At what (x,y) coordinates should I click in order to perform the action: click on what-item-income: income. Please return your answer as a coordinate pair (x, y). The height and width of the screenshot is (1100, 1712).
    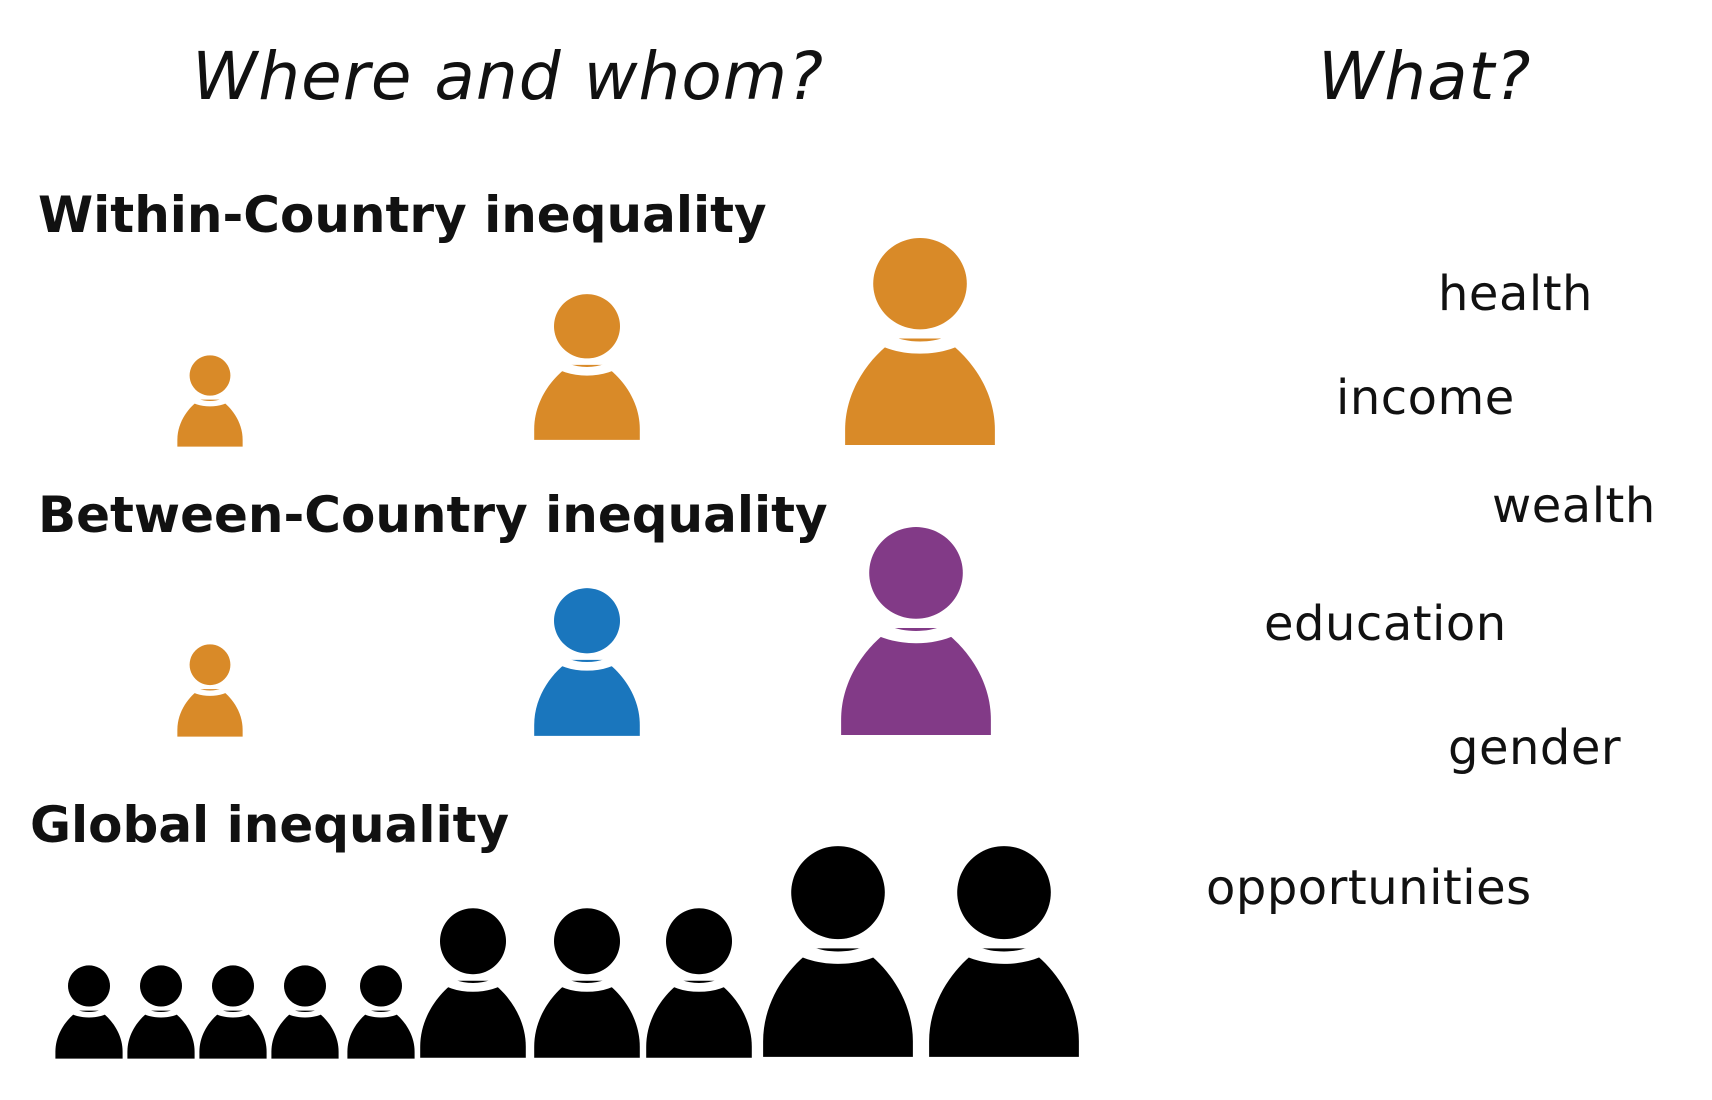
    Looking at the image, I should click on (1425, 398).